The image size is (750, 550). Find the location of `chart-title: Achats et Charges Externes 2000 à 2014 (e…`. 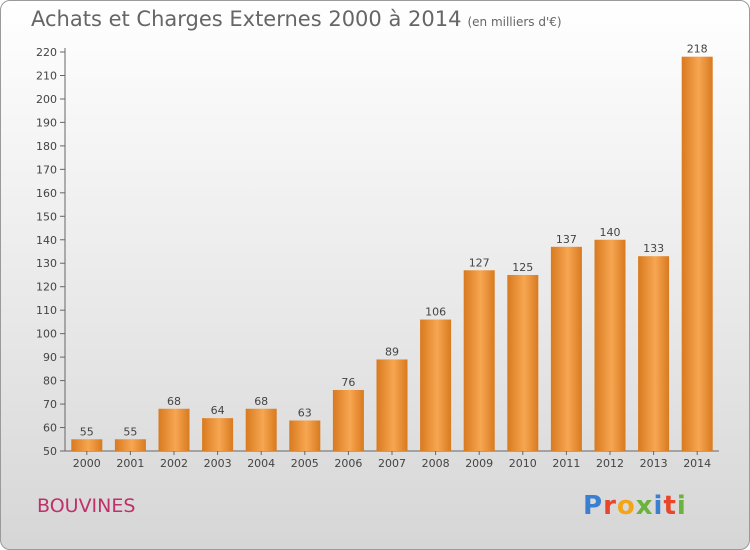

chart-title: Achats et Charges Externes 2000 à 2014 (e… is located at coordinates (296, 19).